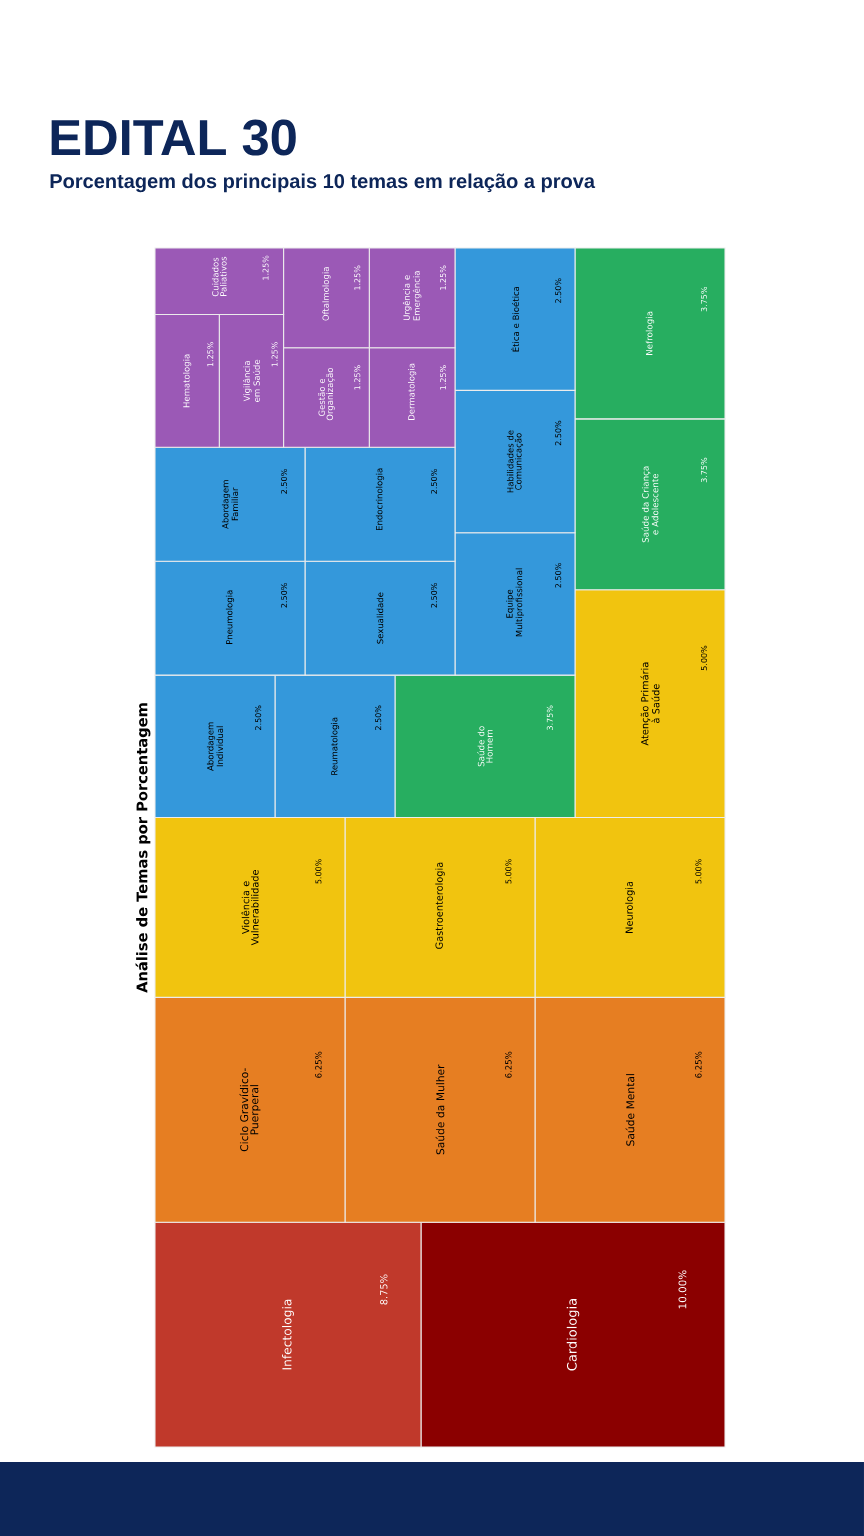 This screenshot has width=864, height=1536. I want to click on category-label: Reumatologia, so click(335, 746).